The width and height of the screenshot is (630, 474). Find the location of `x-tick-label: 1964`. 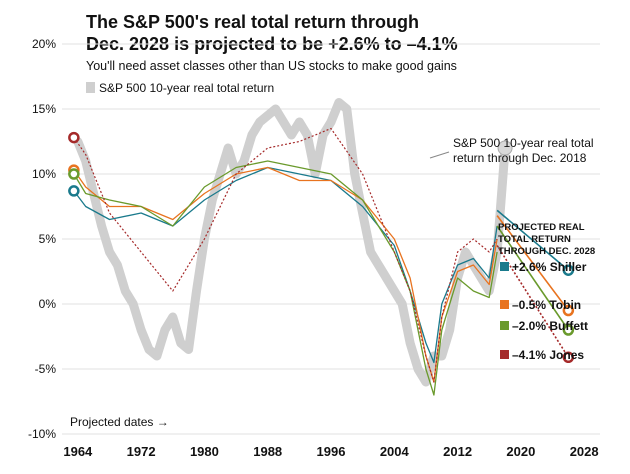

x-tick-label: 1964 is located at coordinates (78, 451).